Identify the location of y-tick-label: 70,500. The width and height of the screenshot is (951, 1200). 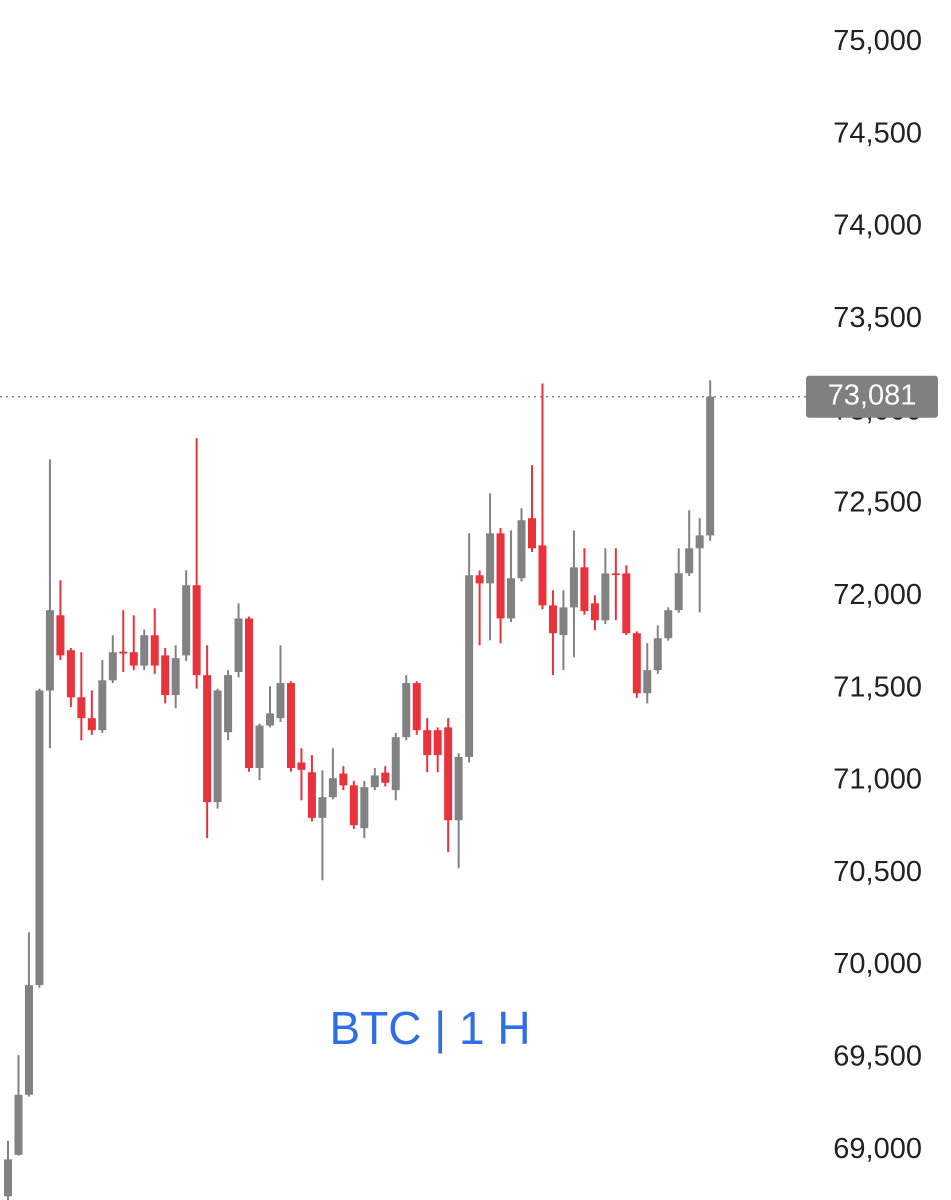
(877, 872).